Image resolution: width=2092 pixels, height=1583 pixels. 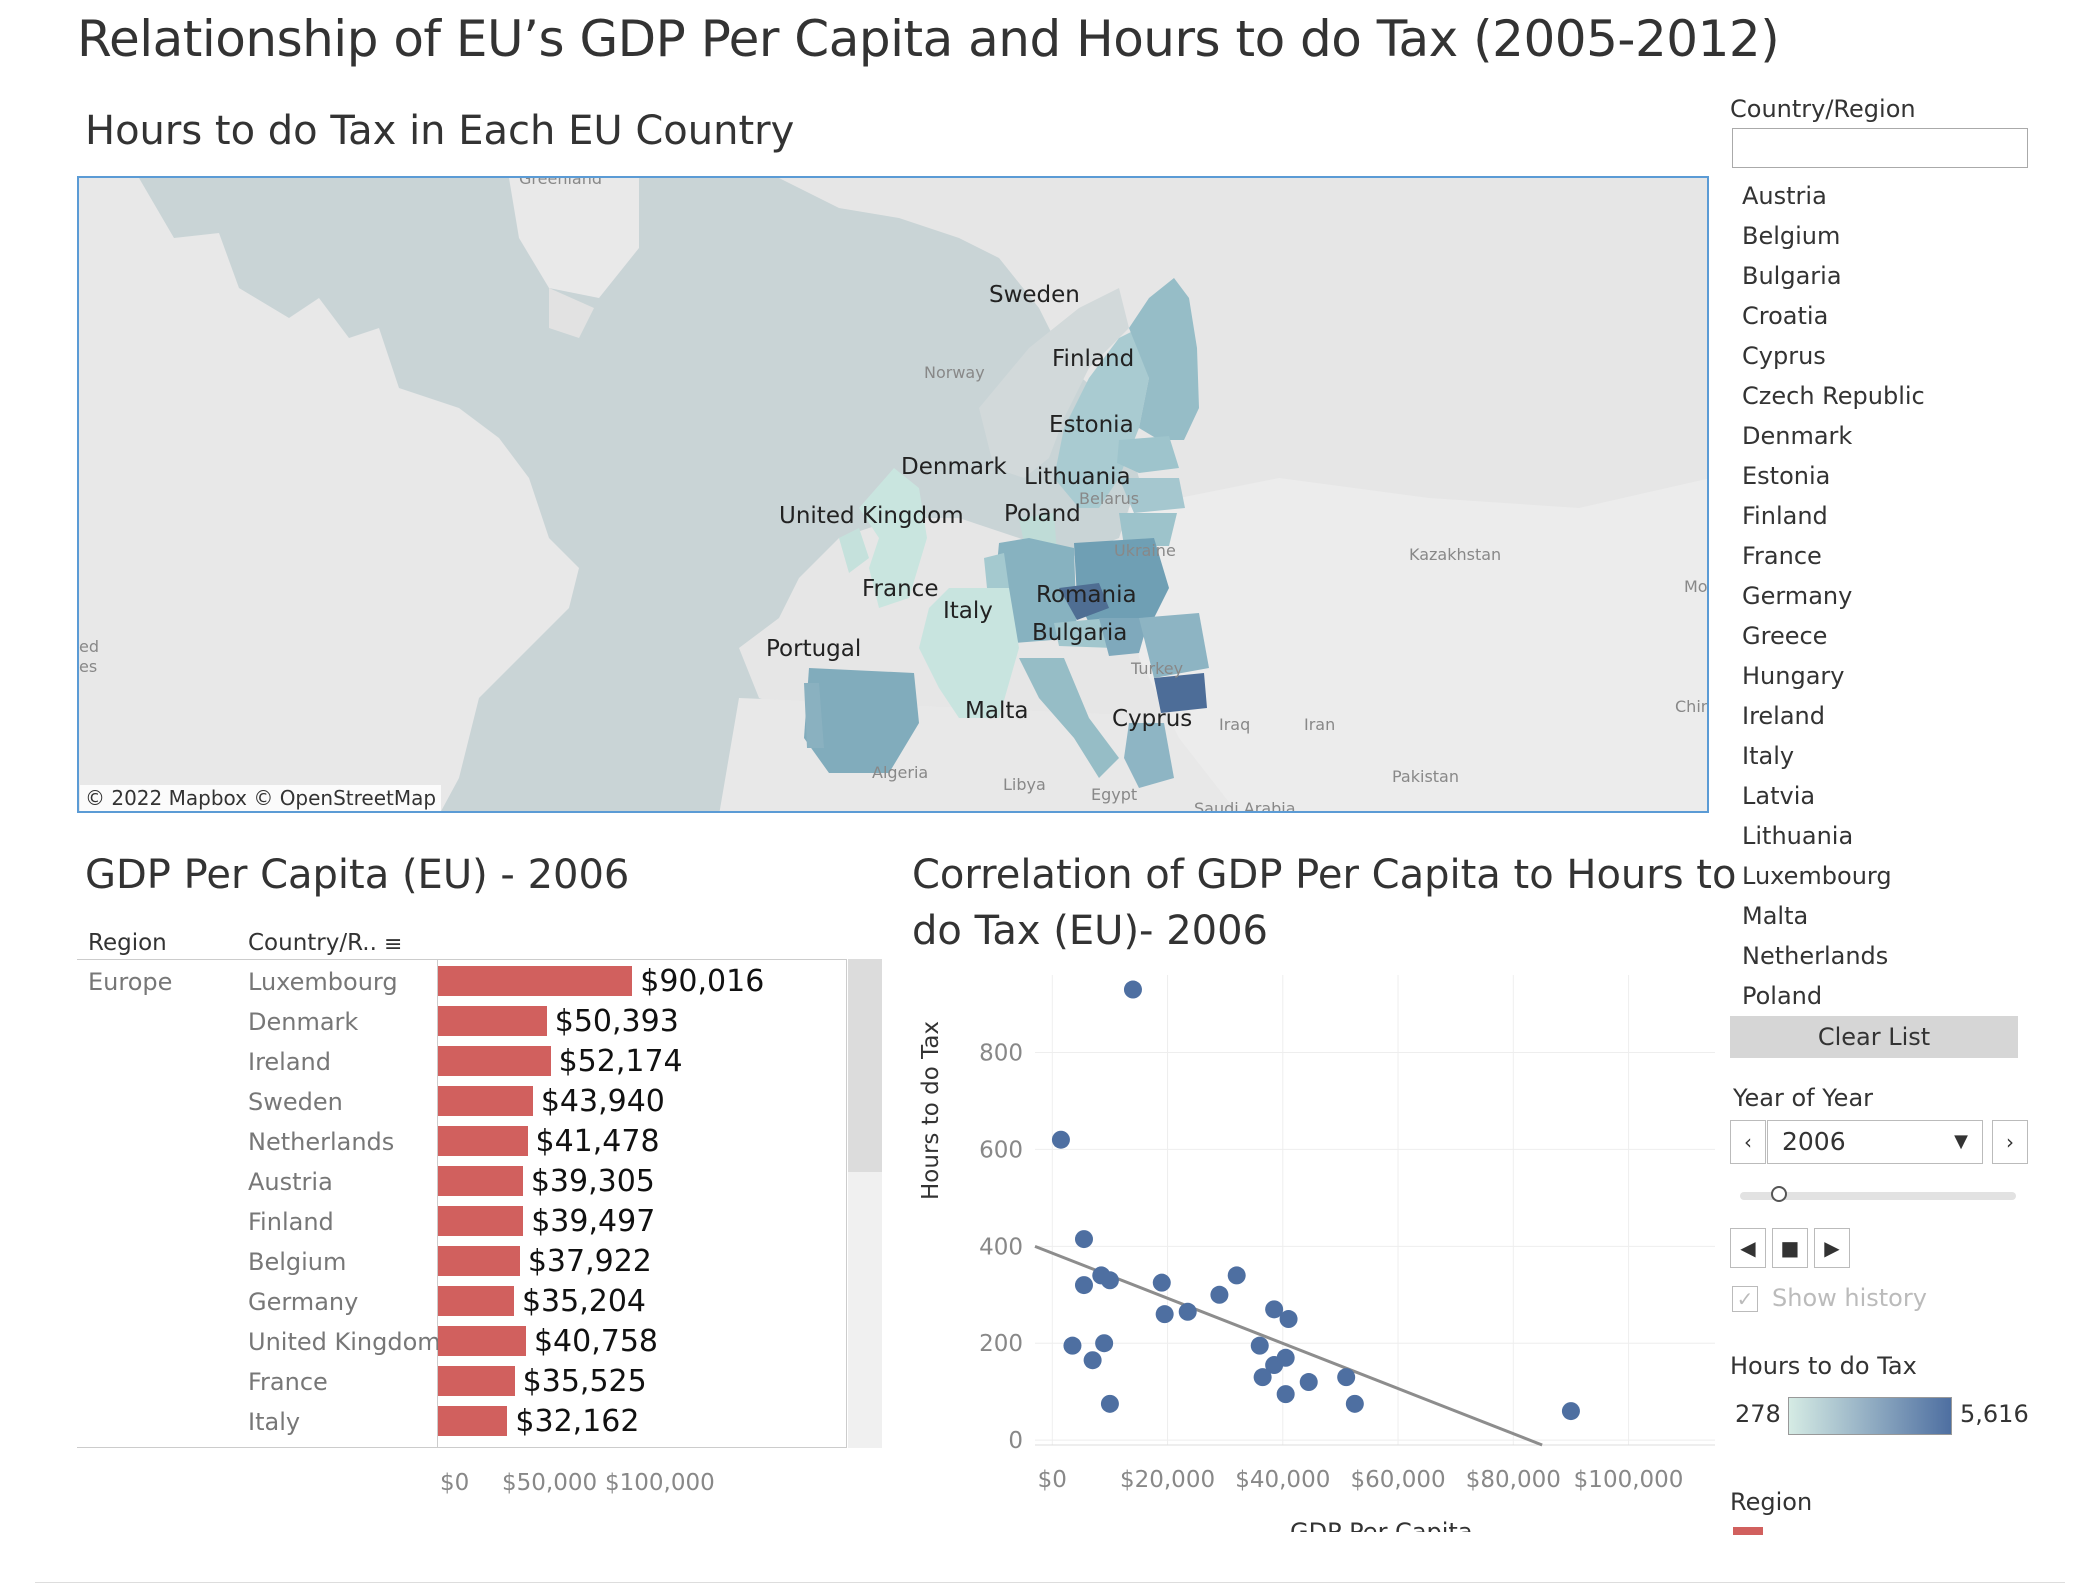 What do you see at coordinates (1784, 356) in the screenshot?
I see `country-list-item: Cyprus` at bounding box center [1784, 356].